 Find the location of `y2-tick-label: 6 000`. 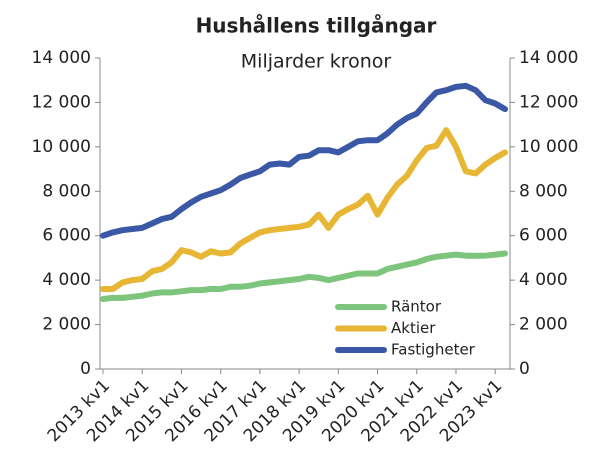

y2-tick-label: 6 000 is located at coordinates (543, 236).